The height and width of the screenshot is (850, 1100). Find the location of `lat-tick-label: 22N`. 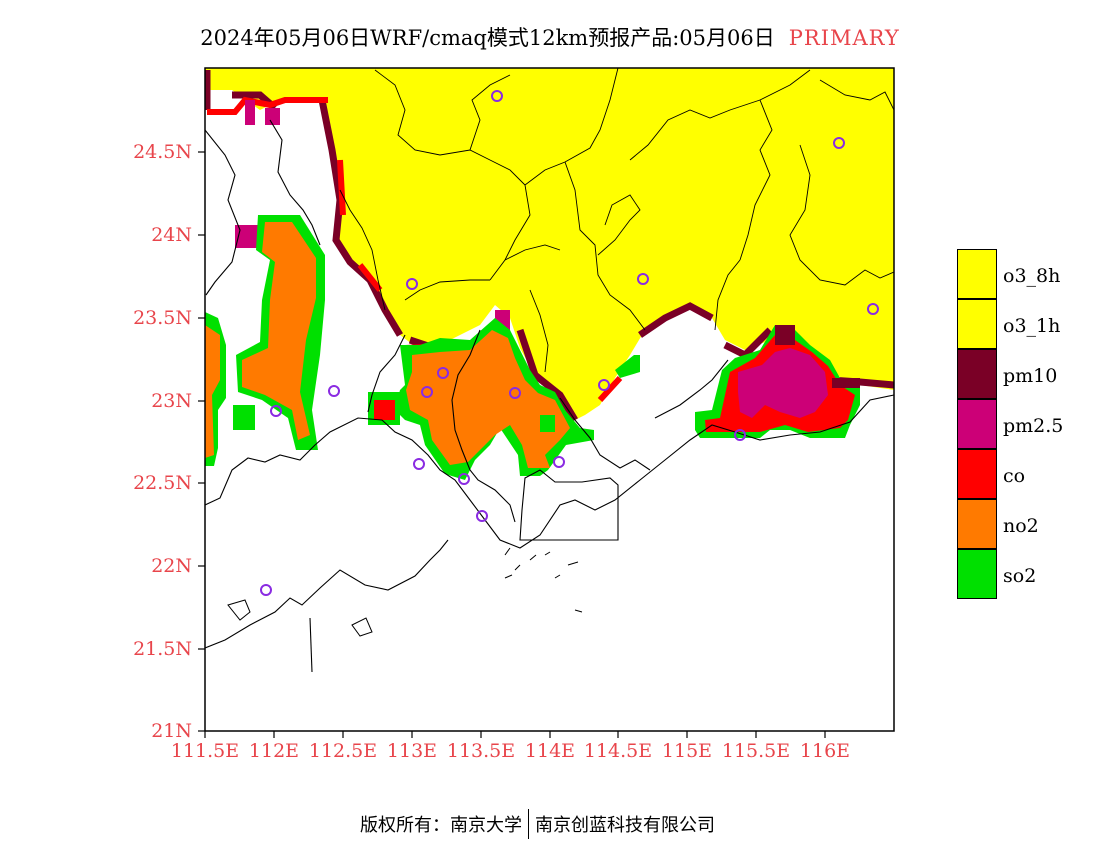

lat-tick-label: 22N is located at coordinates (171, 566).